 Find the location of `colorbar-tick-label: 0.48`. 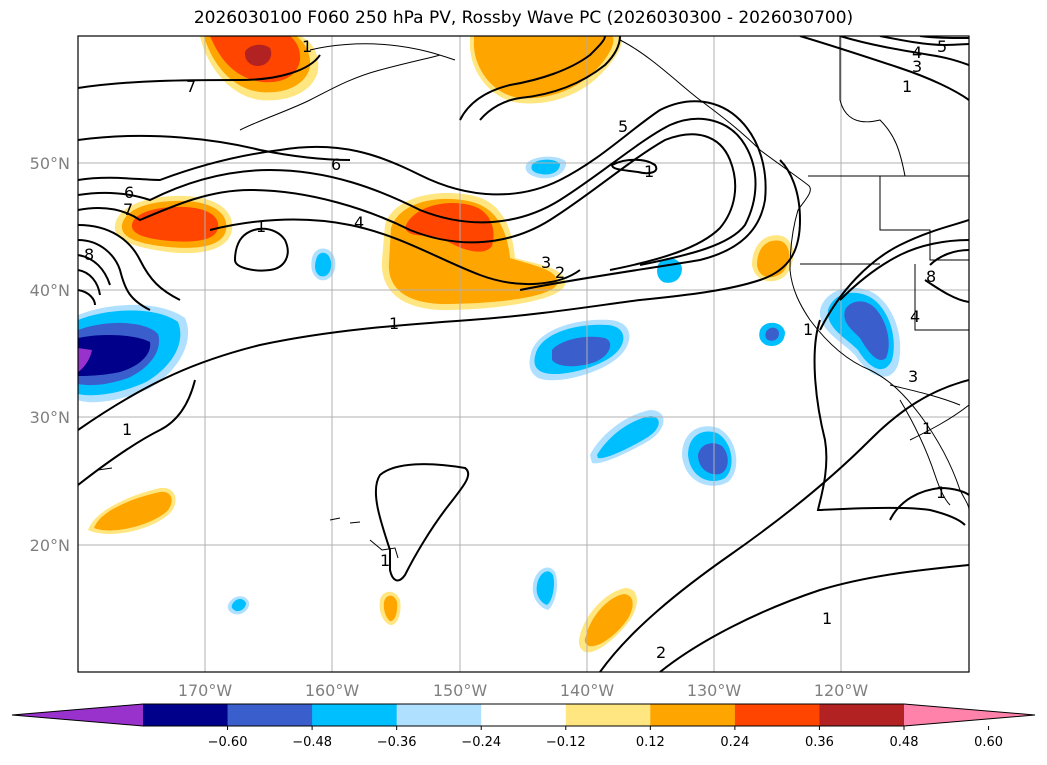

colorbar-tick-label: 0.48 is located at coordinates (904, 742).